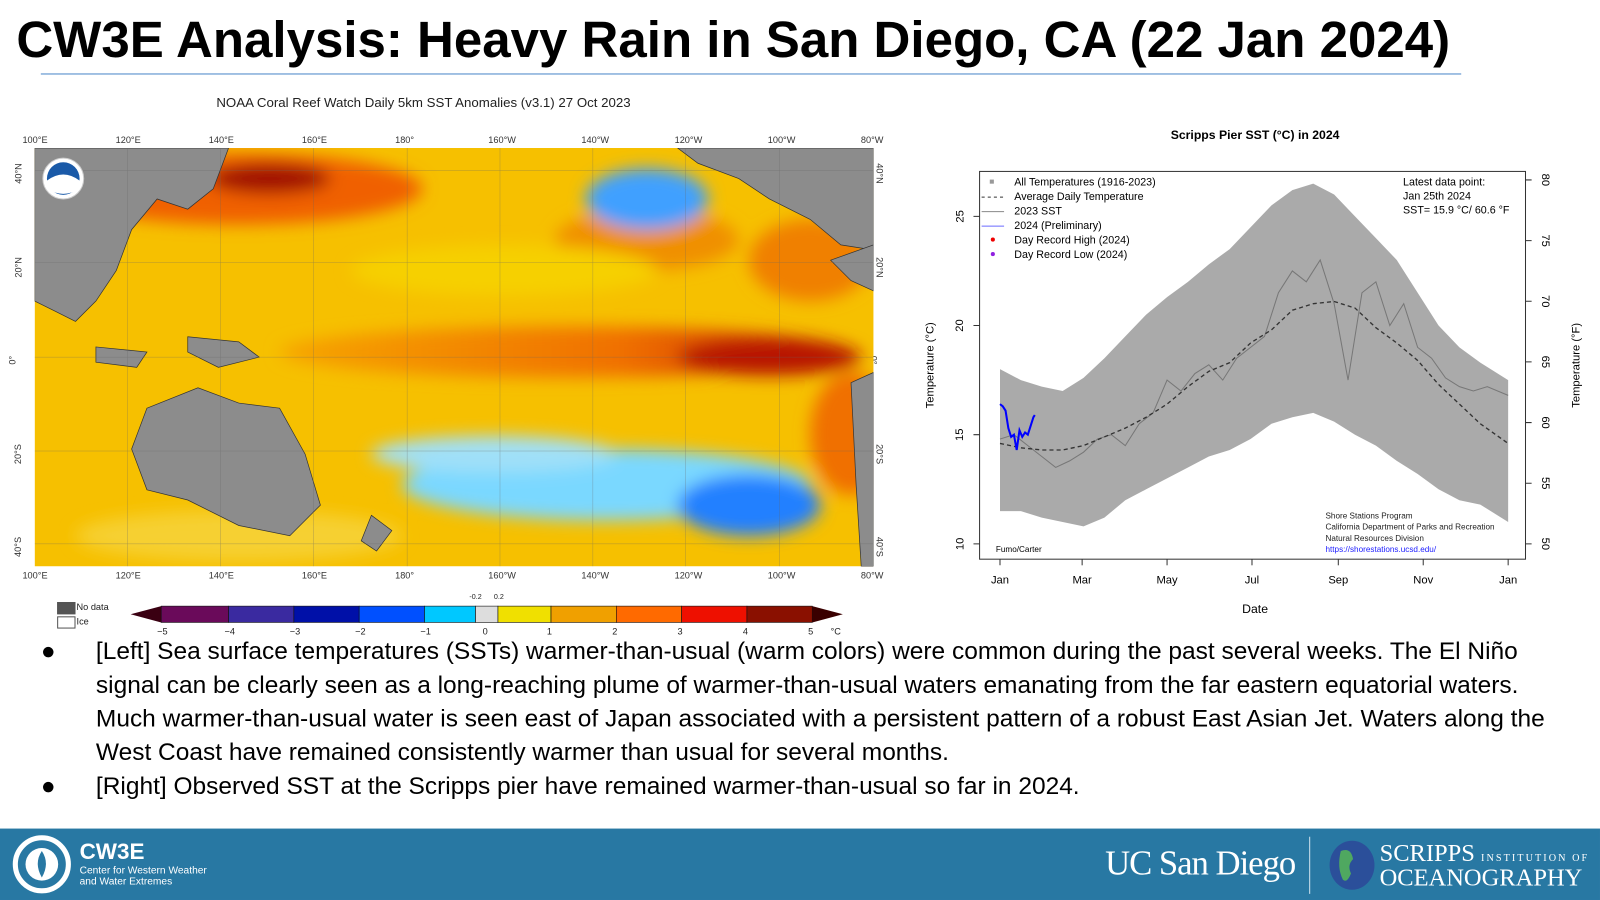 This screenshot has height=900, width=1600. Describe the element at coordinates (1078, 197) in the screenshot. I see `legend-entry: Average Daily Temperature` at that location.